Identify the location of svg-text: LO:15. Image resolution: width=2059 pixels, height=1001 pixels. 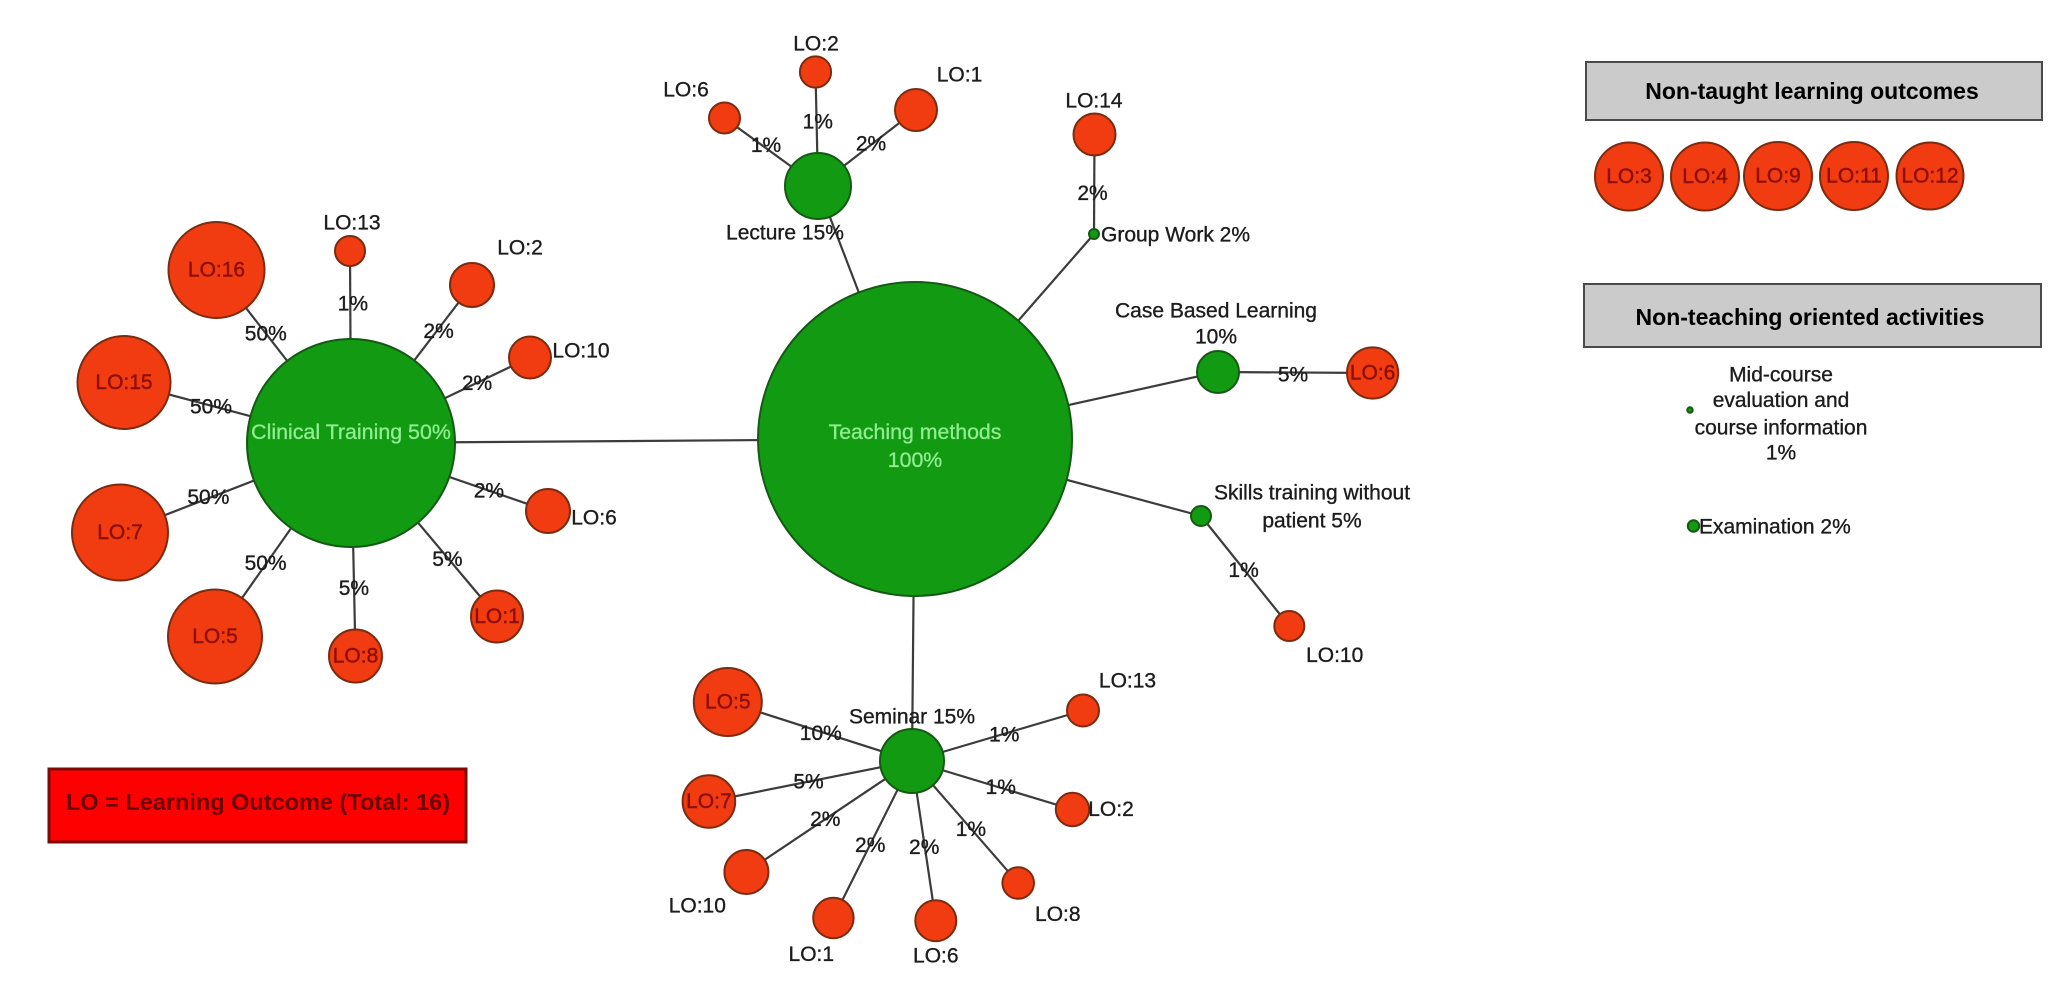
(123, 382).